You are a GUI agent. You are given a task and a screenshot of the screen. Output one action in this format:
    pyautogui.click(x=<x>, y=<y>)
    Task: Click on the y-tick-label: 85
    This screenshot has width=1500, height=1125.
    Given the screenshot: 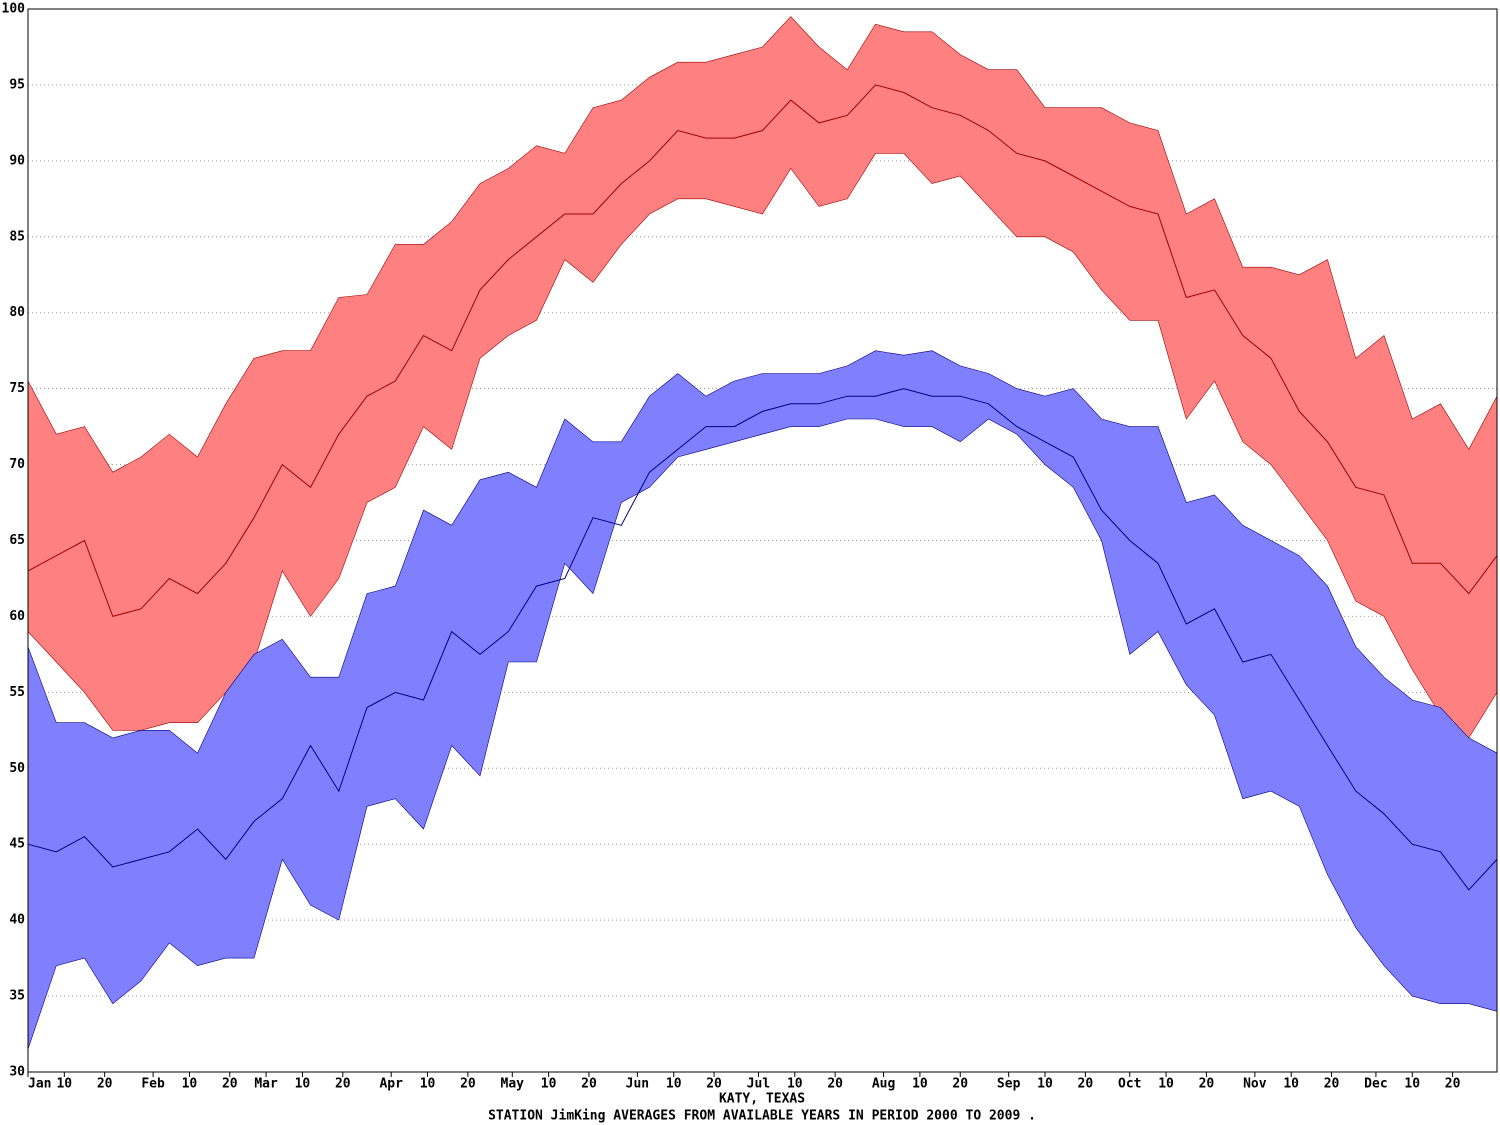 What is the action you would take?
    pyautogui.click(x=17, y=236)
    